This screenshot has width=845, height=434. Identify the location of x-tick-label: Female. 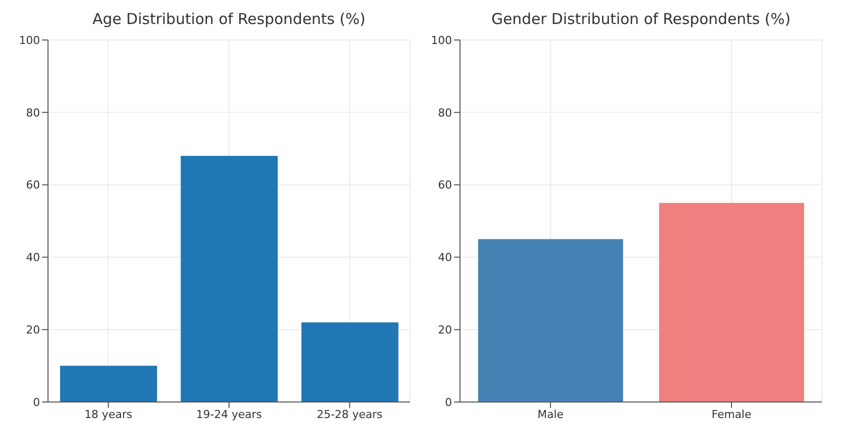
(732, 414).